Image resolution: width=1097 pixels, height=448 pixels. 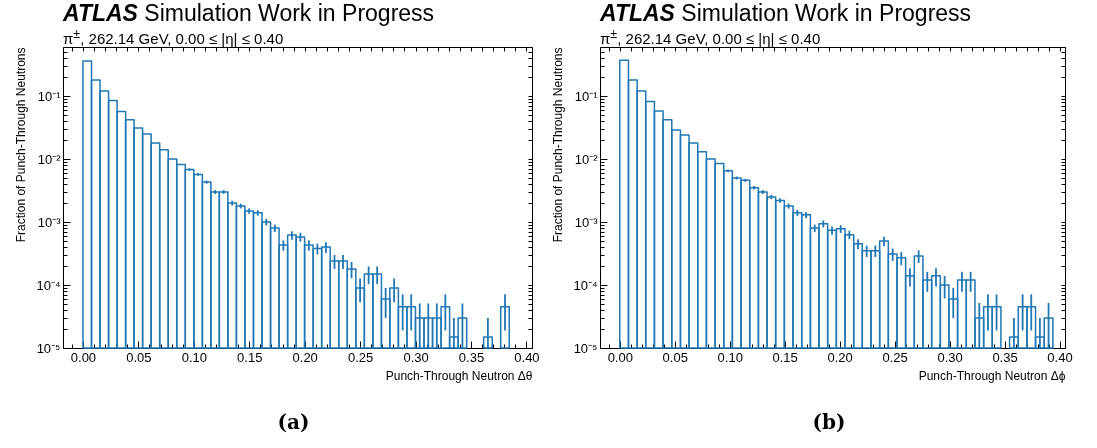 I want to click on x-axis-title: Punch-Through Neutron Δϕ, so click(x=992, y=375).